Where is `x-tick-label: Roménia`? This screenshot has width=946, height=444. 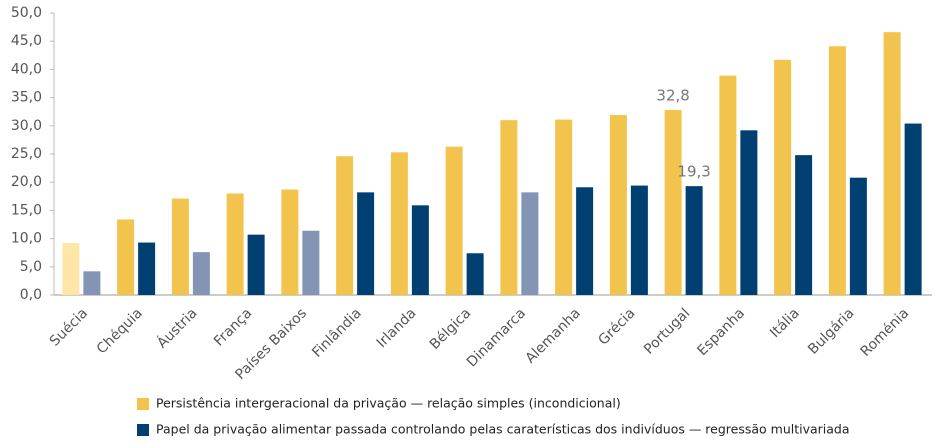 x-tick-label: Roménia is located at coordinates (885, 332).